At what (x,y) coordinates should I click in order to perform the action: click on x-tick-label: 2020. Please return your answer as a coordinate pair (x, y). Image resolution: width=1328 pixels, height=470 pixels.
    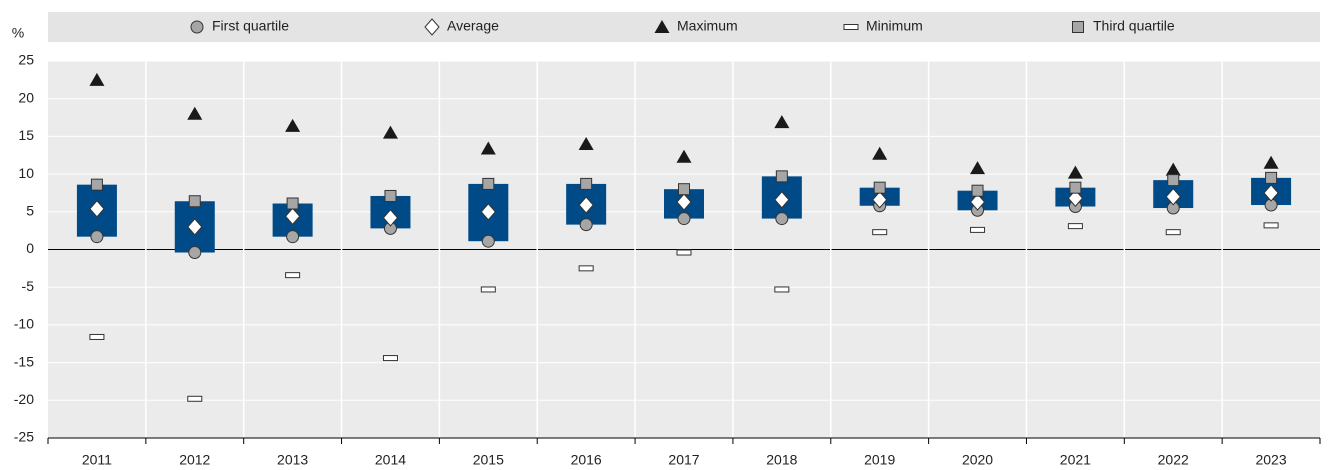
    Looking at the image, I should click on (977, 460).